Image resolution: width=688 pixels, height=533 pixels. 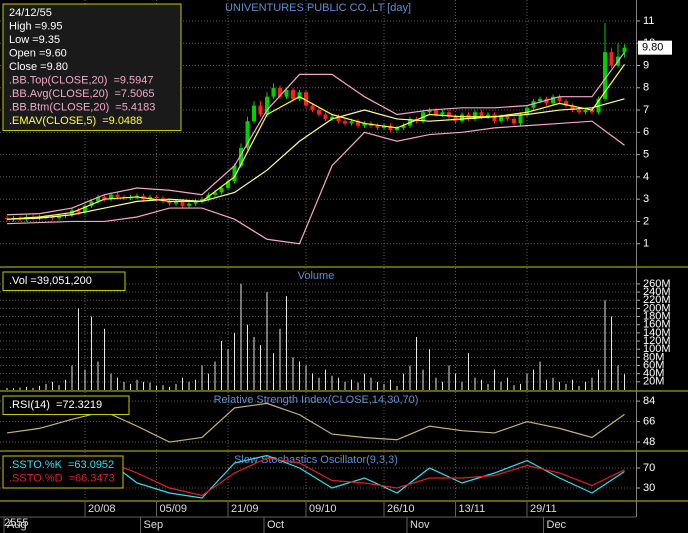 I want to click on legend-name: .SSTO.%K, so click(x=36, y=465).